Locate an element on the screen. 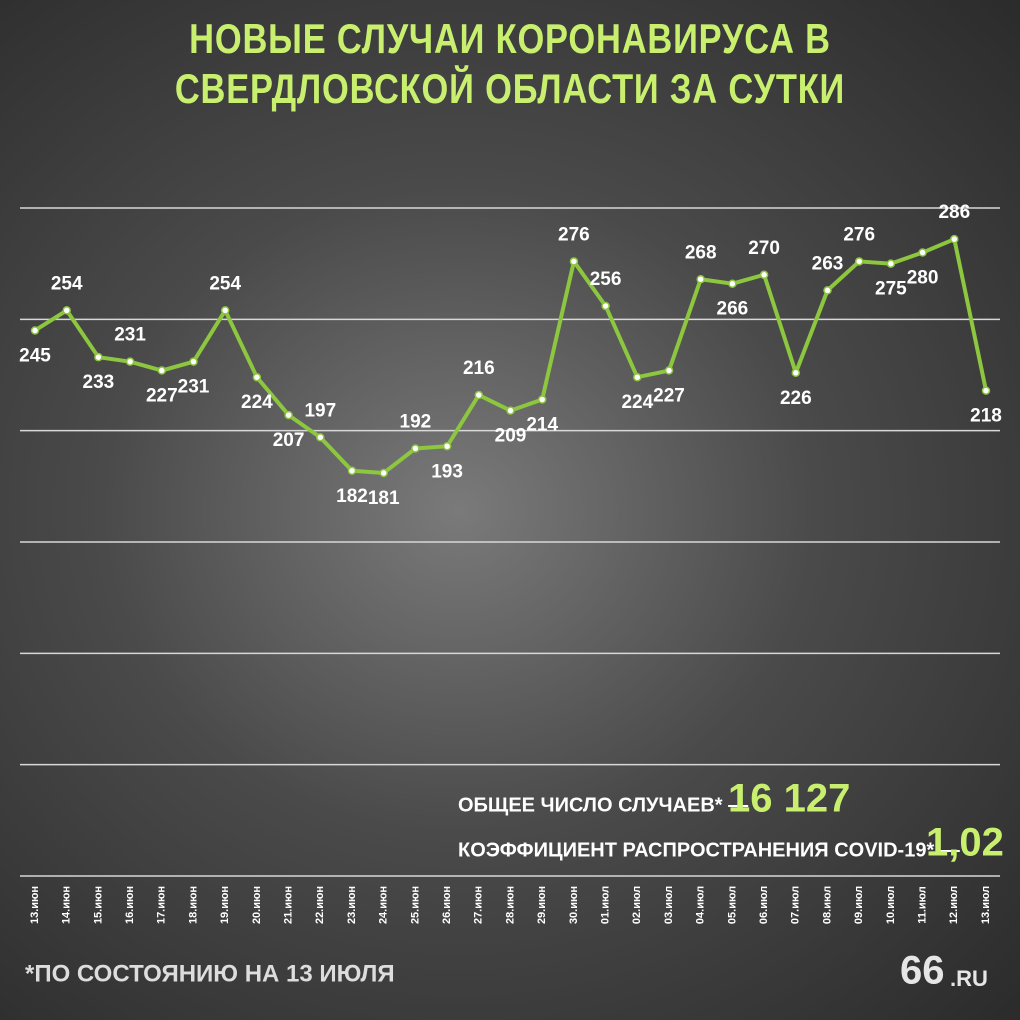 This screenshot has height=1020, width=1020. x-tick-label: 05.июл is located at coordinates (732, 905).